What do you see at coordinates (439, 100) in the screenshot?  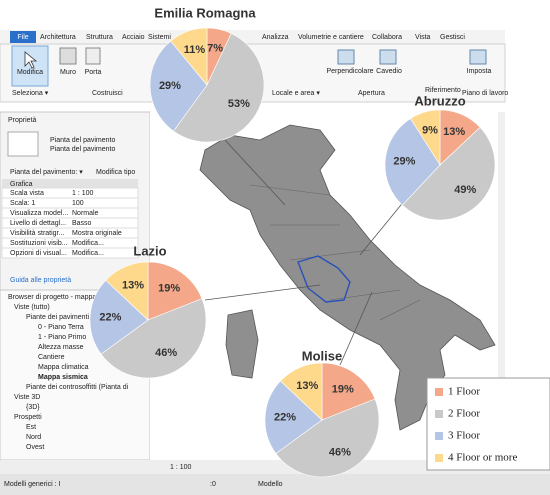 I see `pie-title: Abruzzo` at bounding box center [439, 100].